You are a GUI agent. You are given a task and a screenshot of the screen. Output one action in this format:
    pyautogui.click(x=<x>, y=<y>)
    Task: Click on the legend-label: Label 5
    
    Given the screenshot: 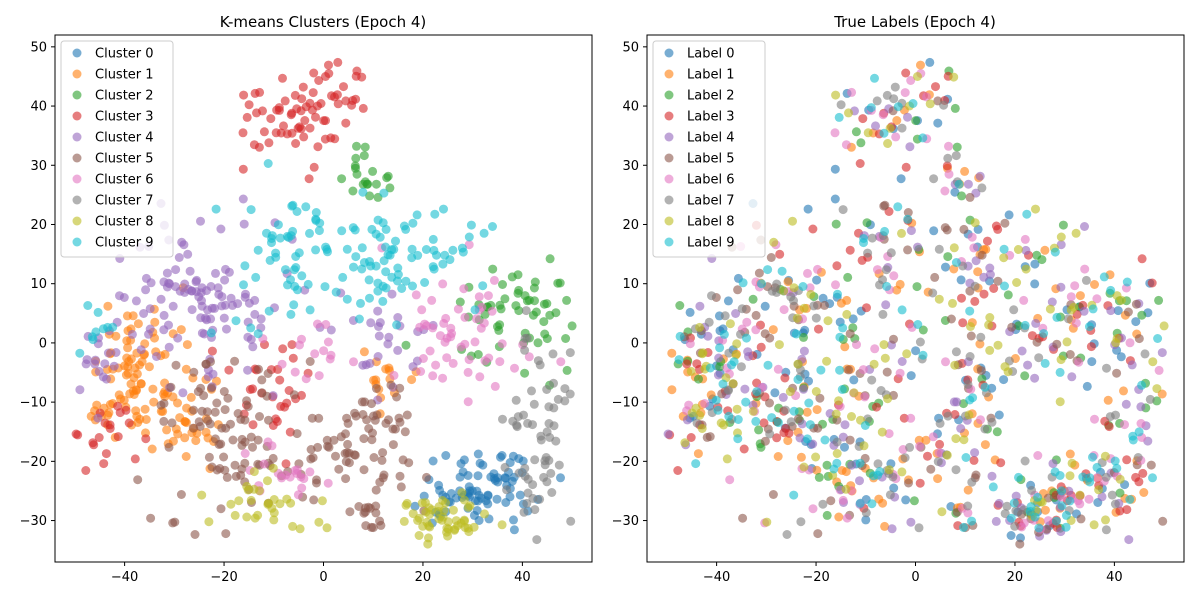 What is the action you would take?
    pyautogui.click(x=710, y=159)
    